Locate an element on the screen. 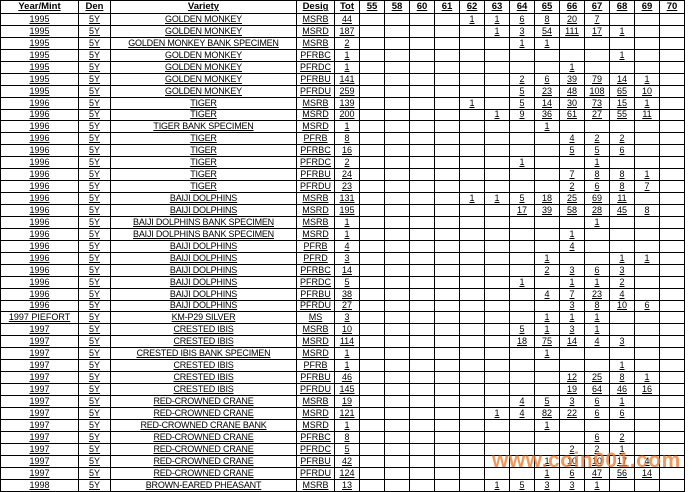 Image resolution: width=698 pixels, height=492 pixels. cell-variety: RED-CROWNED CRANE BANK is located at coordinates (203, 425).